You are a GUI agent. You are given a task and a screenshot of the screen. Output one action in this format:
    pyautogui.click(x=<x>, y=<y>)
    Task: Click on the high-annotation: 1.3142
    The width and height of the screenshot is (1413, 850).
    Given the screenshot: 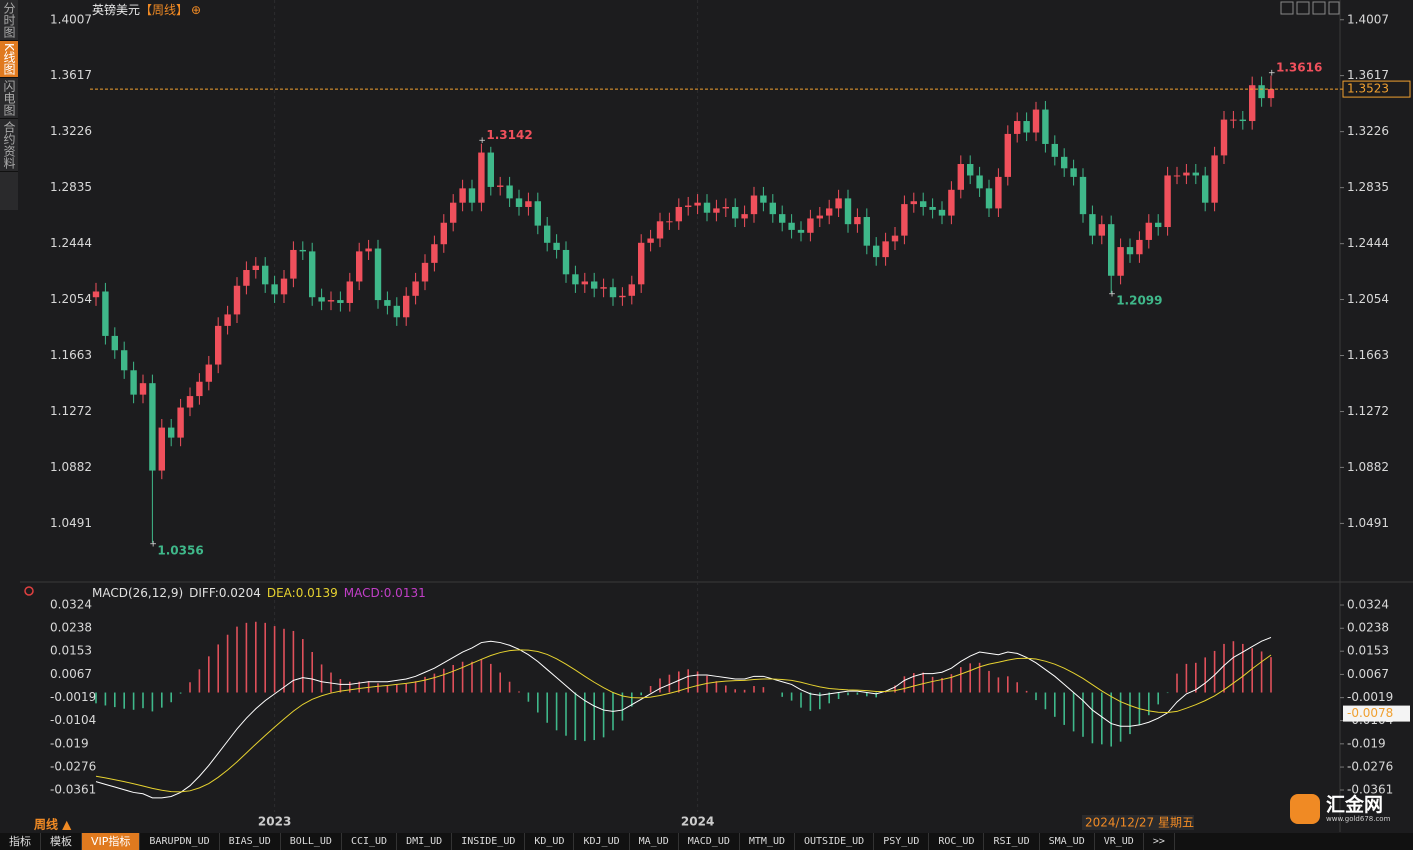 What is the action you would take?
    pyautogui.click(x=509, y=135)
    